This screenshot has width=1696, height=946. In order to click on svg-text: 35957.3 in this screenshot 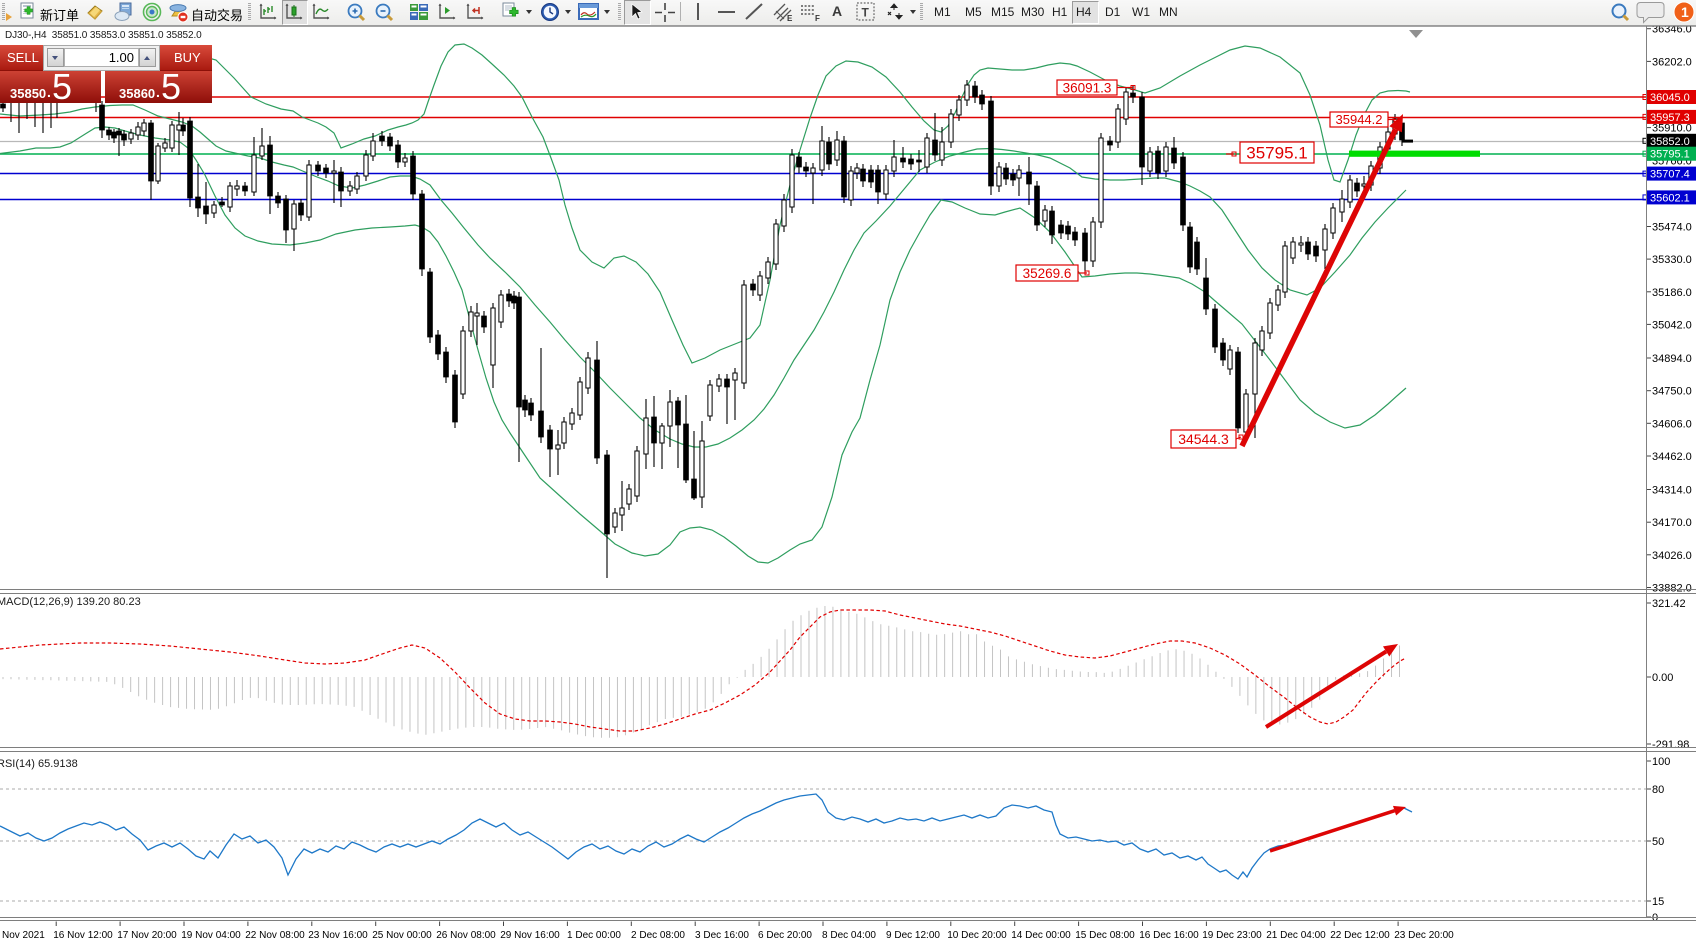, I will do `click(1670, 118)`.